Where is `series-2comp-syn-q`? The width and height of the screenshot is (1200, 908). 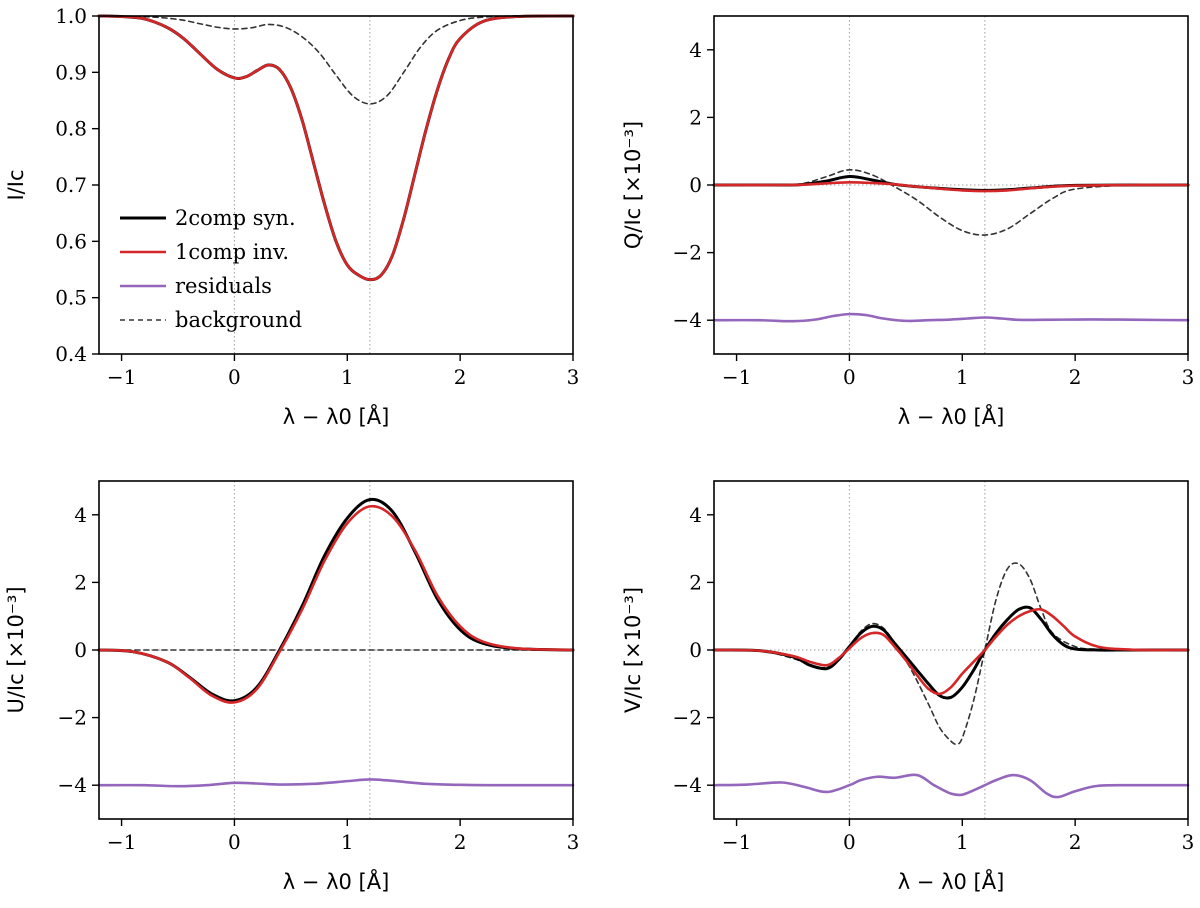 series-2comp-syn-q is located at coordinates (951, 183).